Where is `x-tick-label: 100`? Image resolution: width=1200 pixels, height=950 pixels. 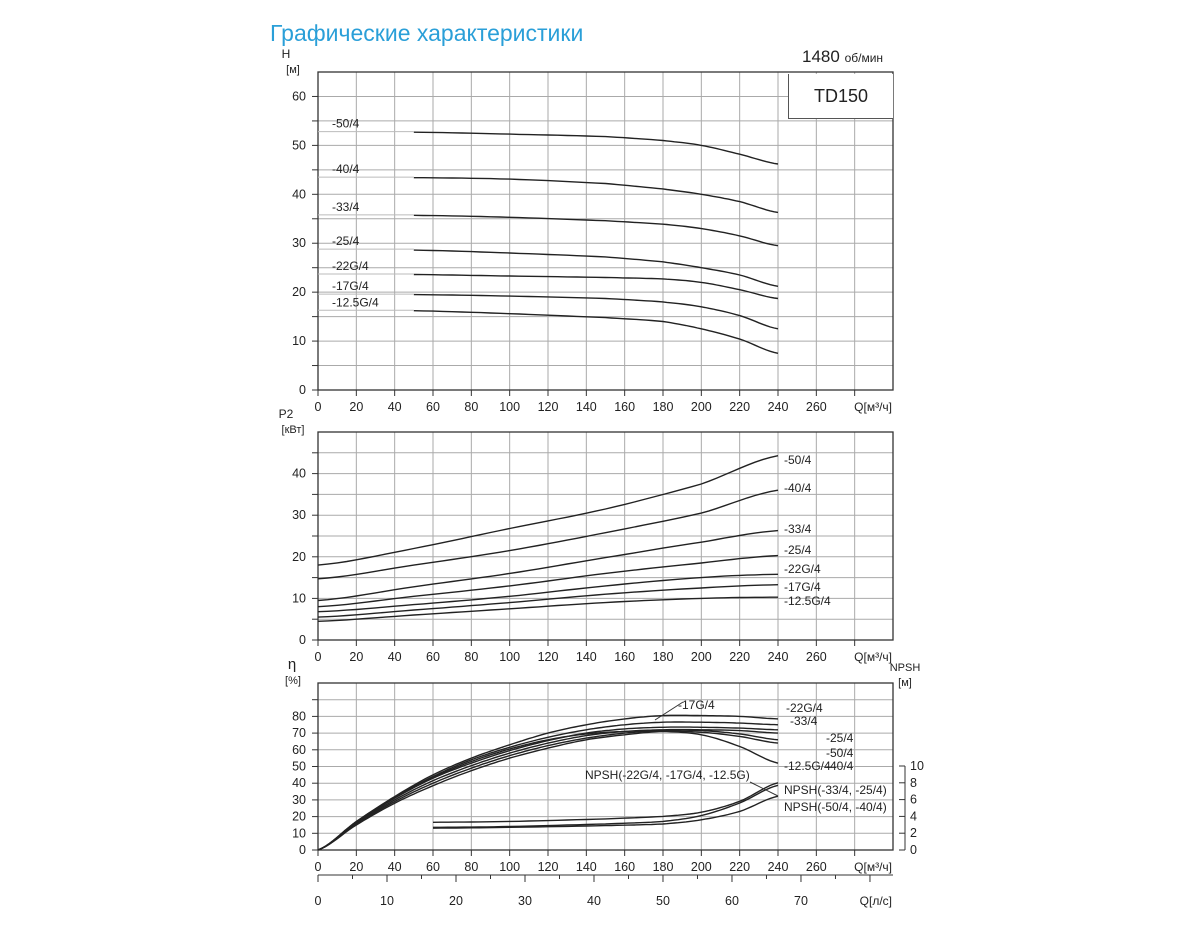
x-tick-label: 100 is located at coordinates (509, 657).